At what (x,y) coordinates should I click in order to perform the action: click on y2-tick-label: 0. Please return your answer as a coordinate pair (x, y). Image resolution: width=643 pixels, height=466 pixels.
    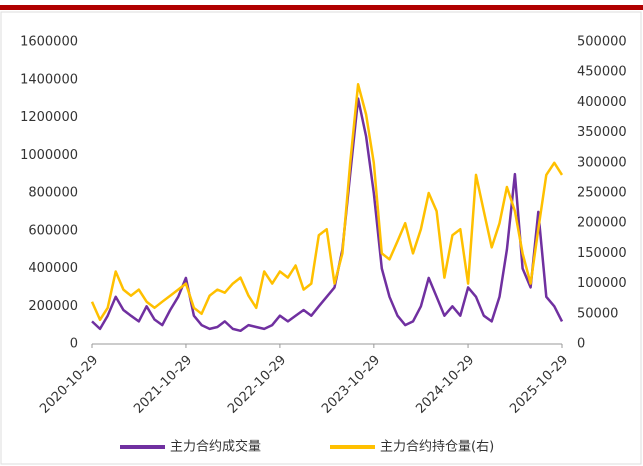
    Looking at the image, I should click on (581, 344).